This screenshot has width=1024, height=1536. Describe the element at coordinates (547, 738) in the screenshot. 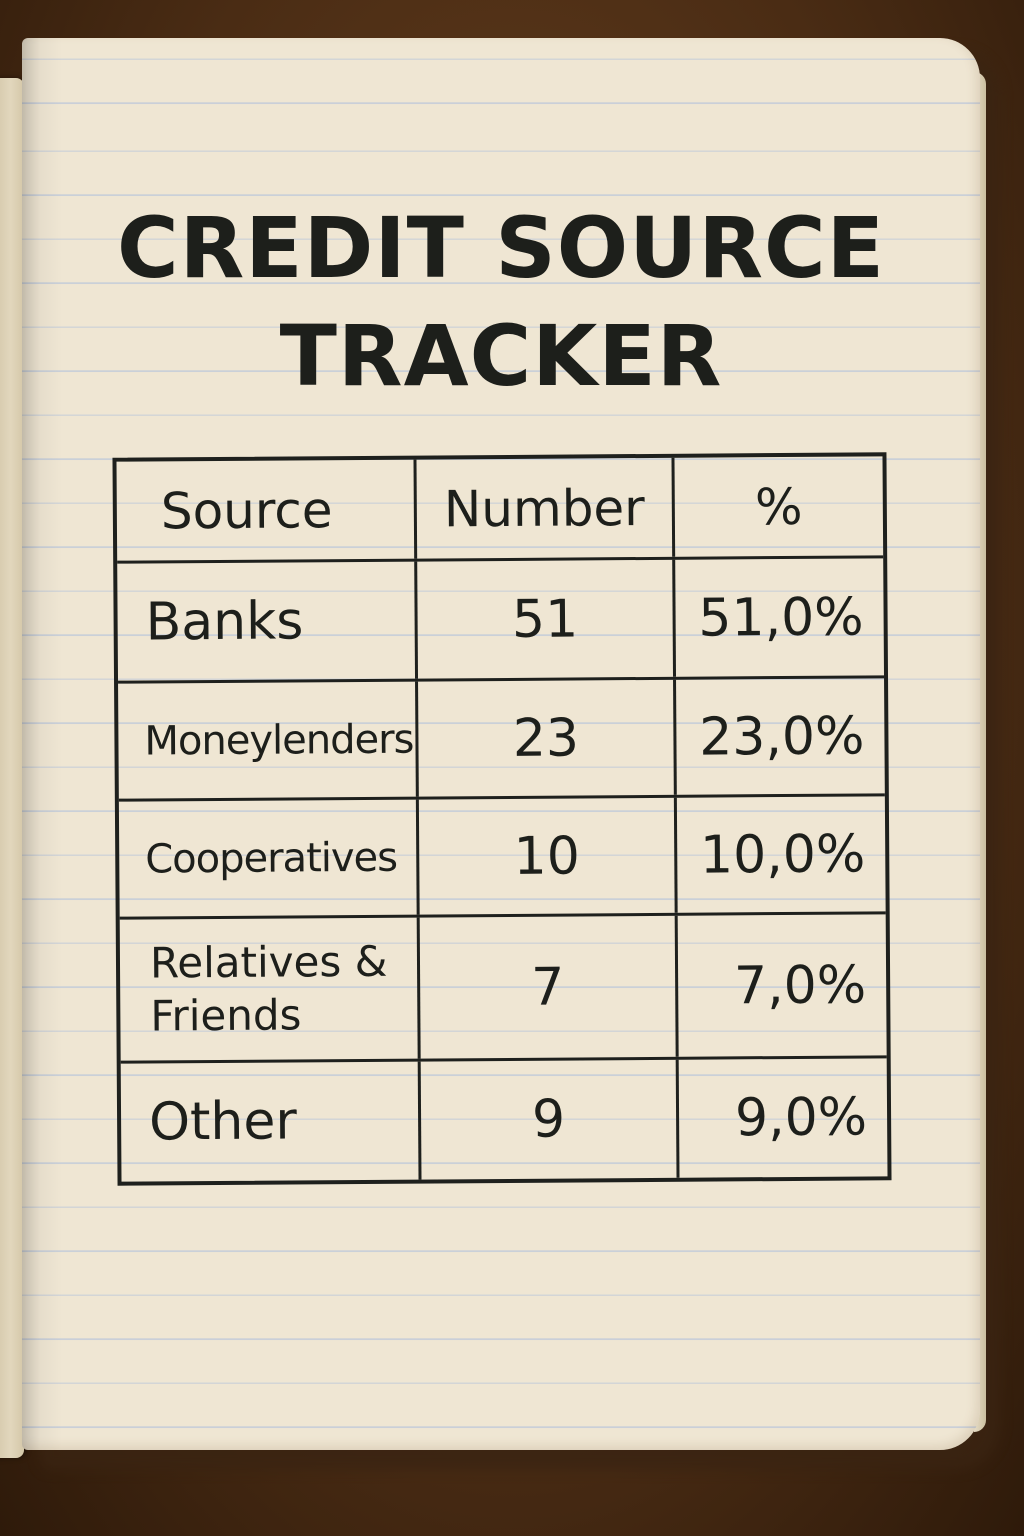

I see `row-number: 23` at that location.